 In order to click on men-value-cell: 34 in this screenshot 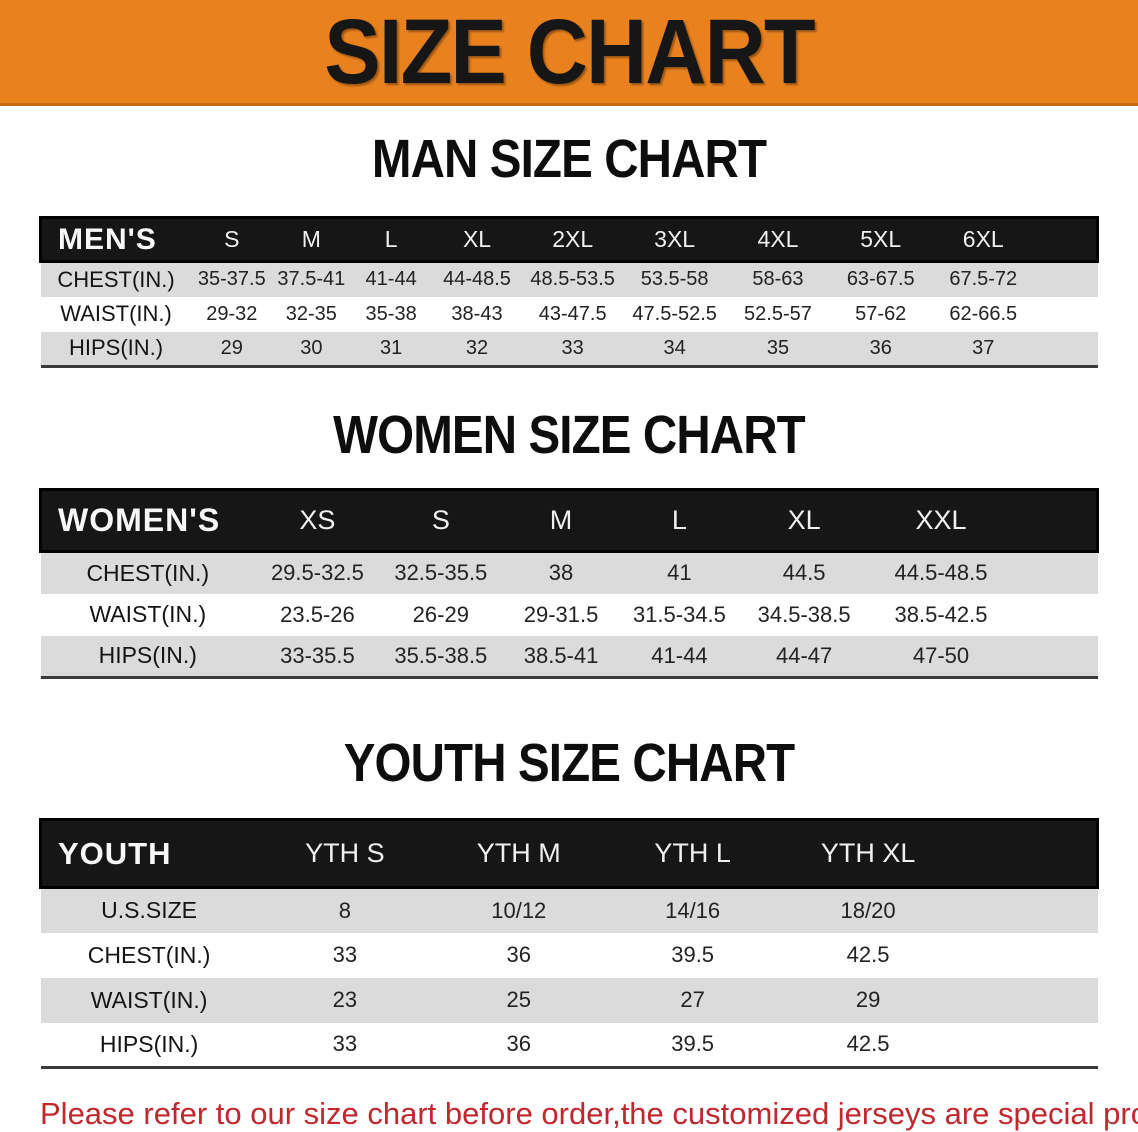, I will do `click(674, 347)`.